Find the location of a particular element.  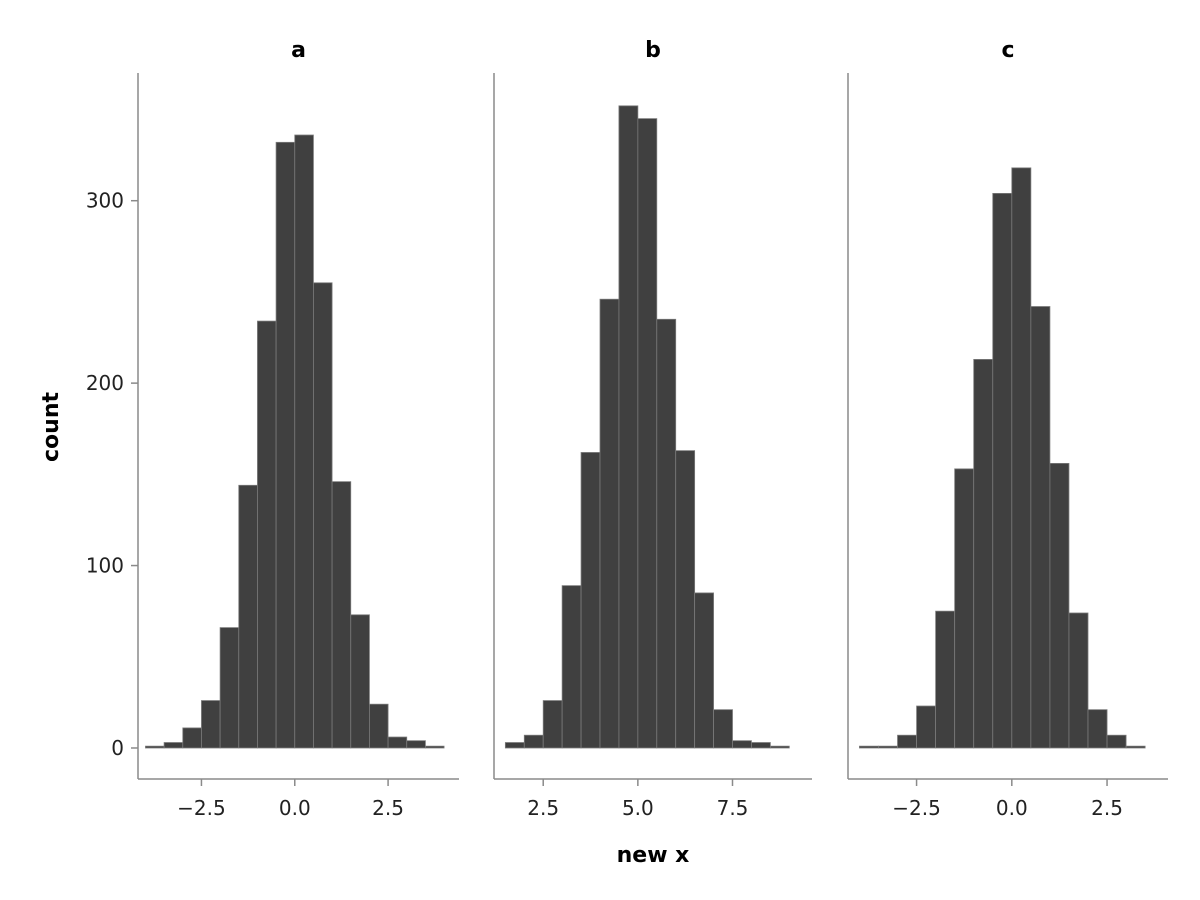

x-tick-label: 7.5 is located at coordinates (733, 808).